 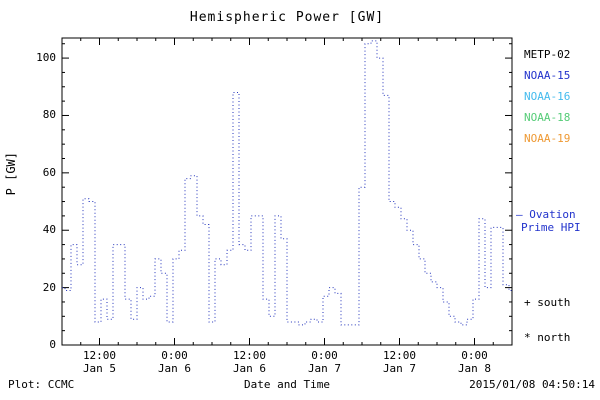 What do you see at coordinates (287, 384) in the screenshot?
I see `x-axis-label: Date and Time` at bounding box center [287, 384].